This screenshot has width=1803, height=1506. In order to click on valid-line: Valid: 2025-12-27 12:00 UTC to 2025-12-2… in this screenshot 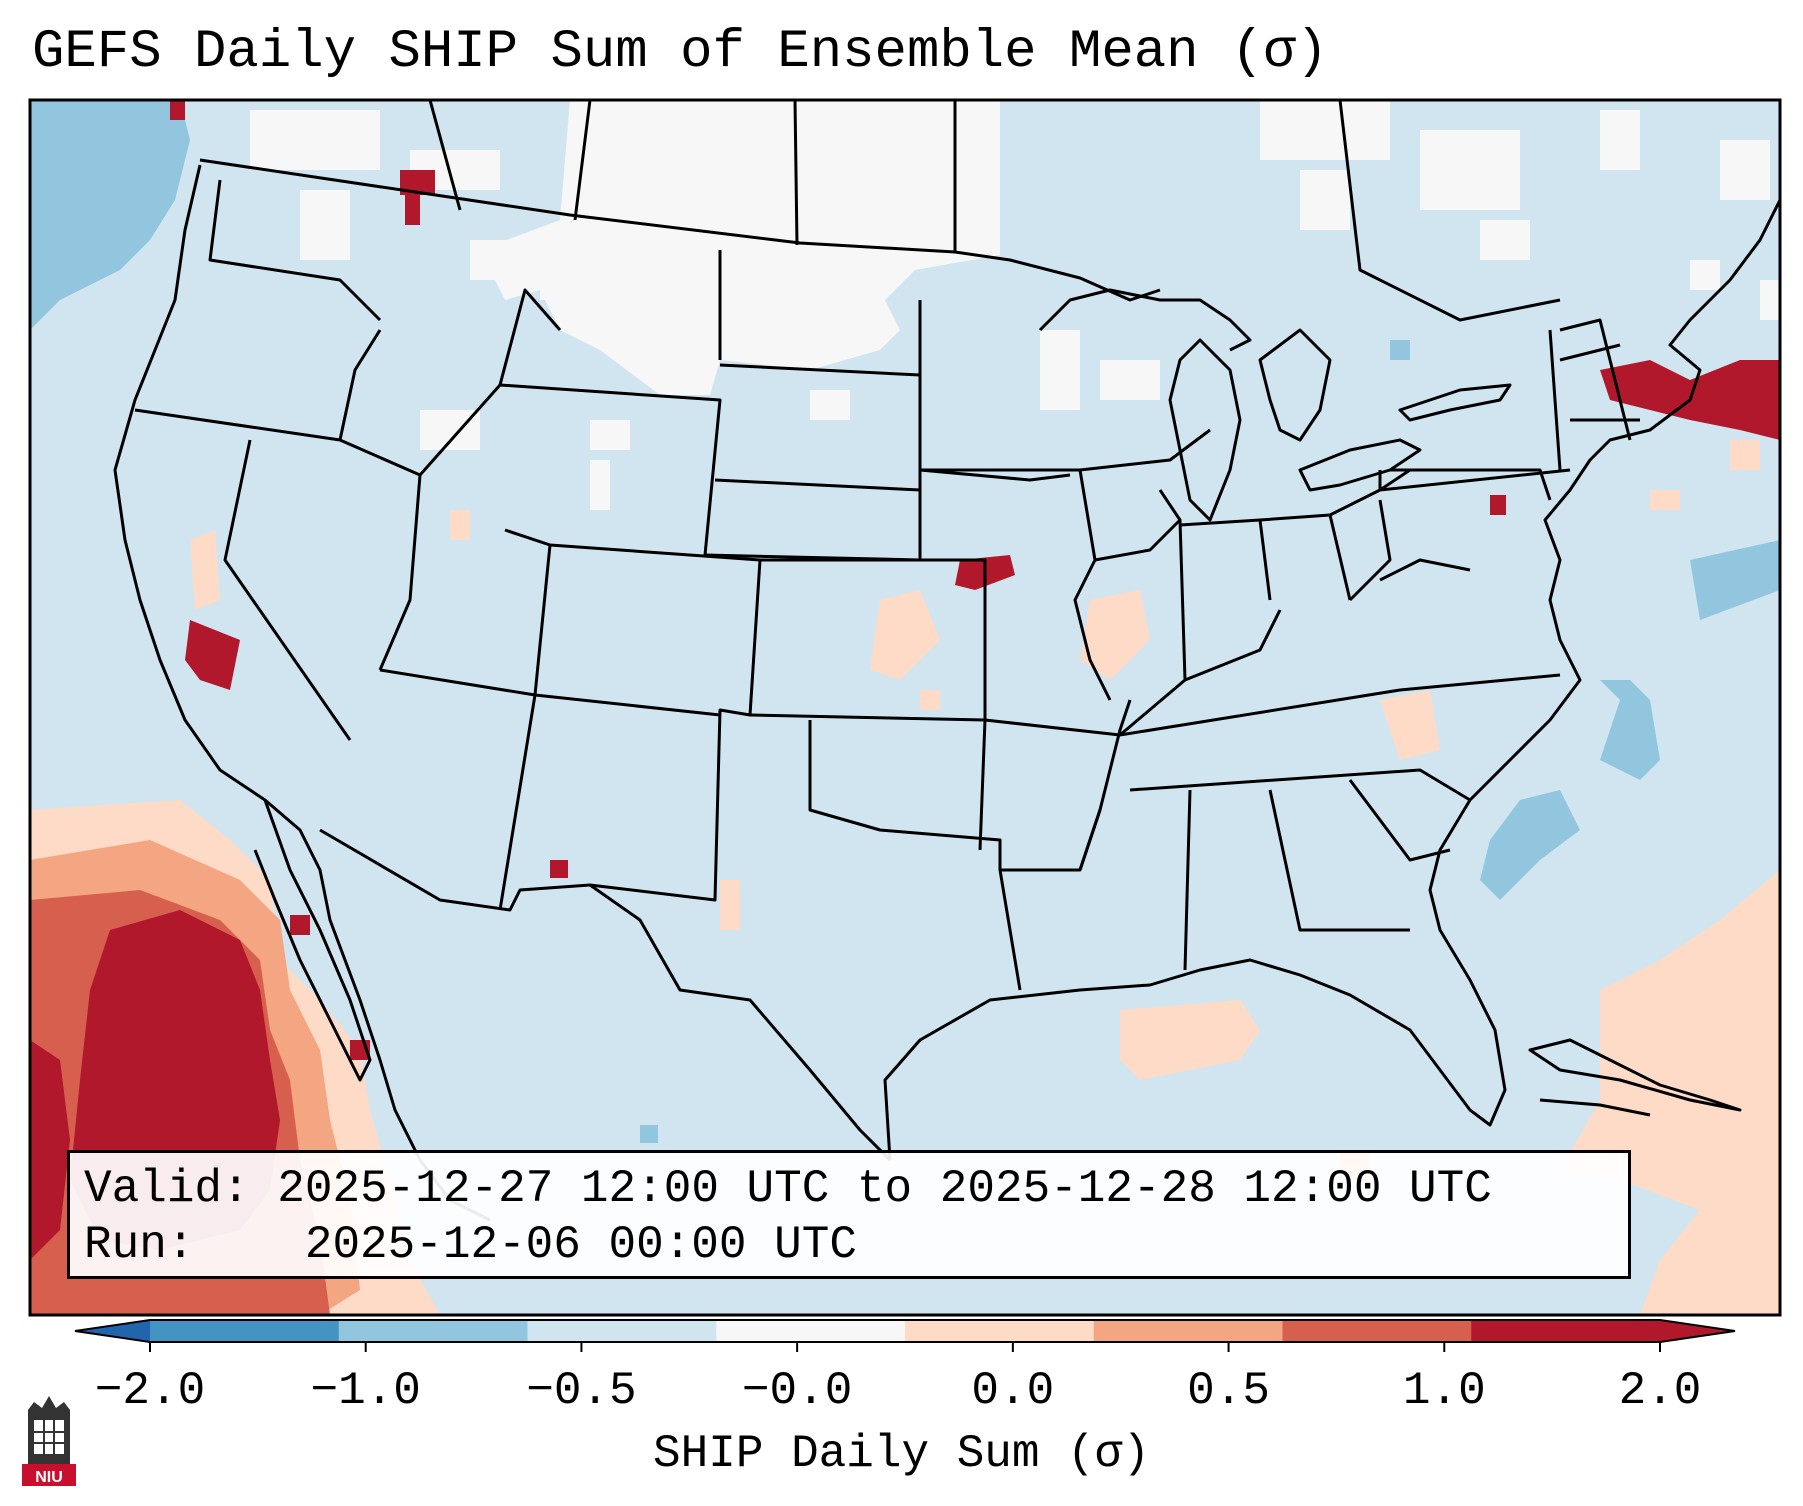, I will do `click(849, 1189)`.